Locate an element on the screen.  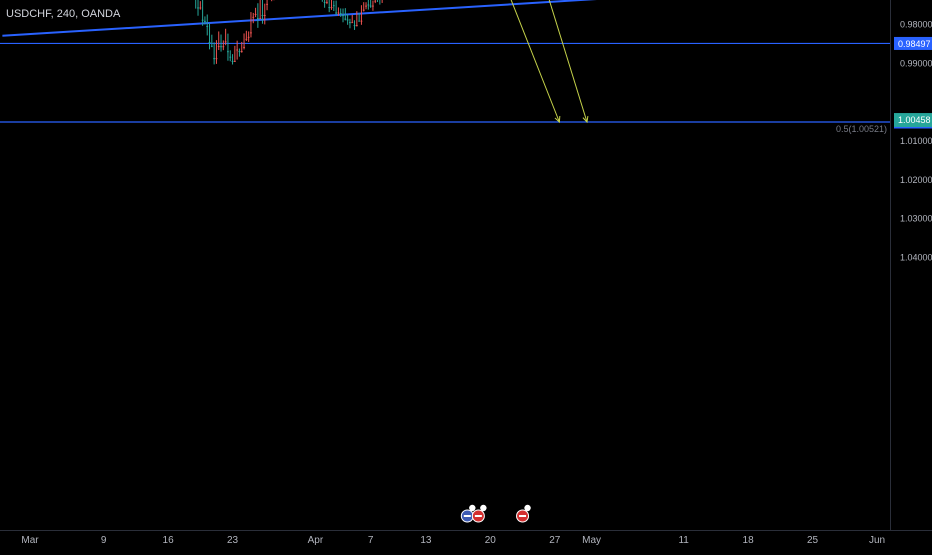
y-tick-label: 1.01000 is located at coordinates (916, 141).